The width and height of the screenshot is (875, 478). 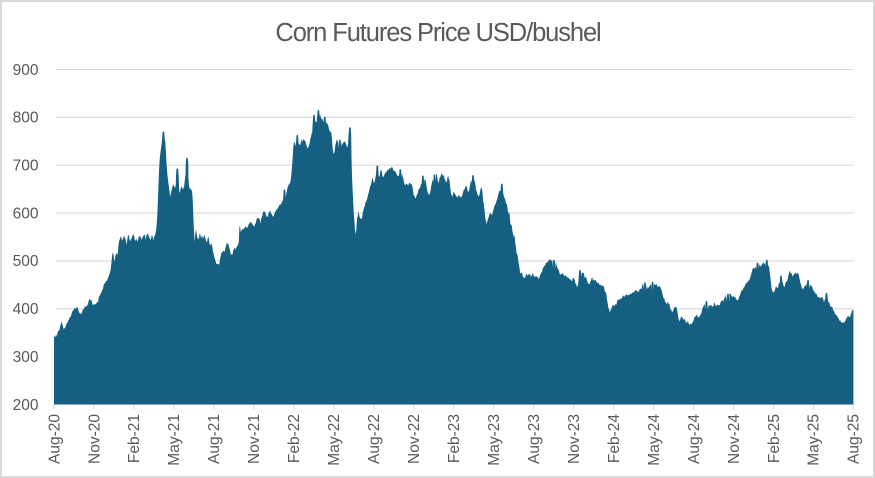 What do you see at coordinates (414, 439) in the screenshot?
I see `svg-text: Nov-22` at bounding box center [414, 439].